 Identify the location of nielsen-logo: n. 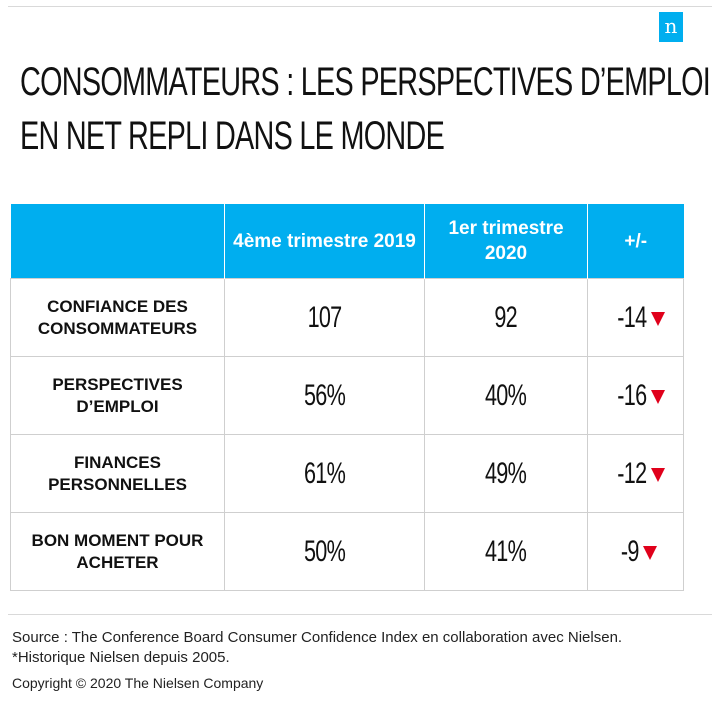
(671, 27).